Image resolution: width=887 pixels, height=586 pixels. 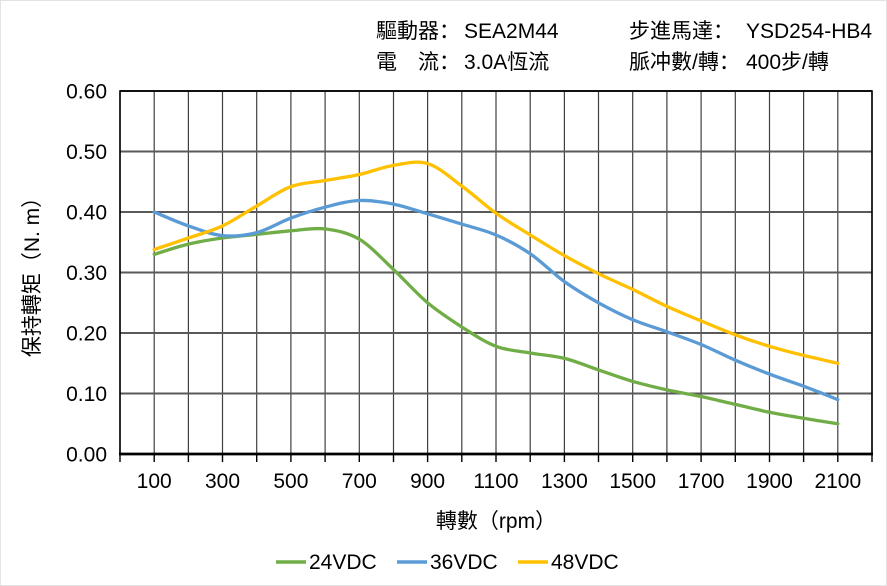 I want to click on x-tick-label: 900, so click(x=427, y=481).